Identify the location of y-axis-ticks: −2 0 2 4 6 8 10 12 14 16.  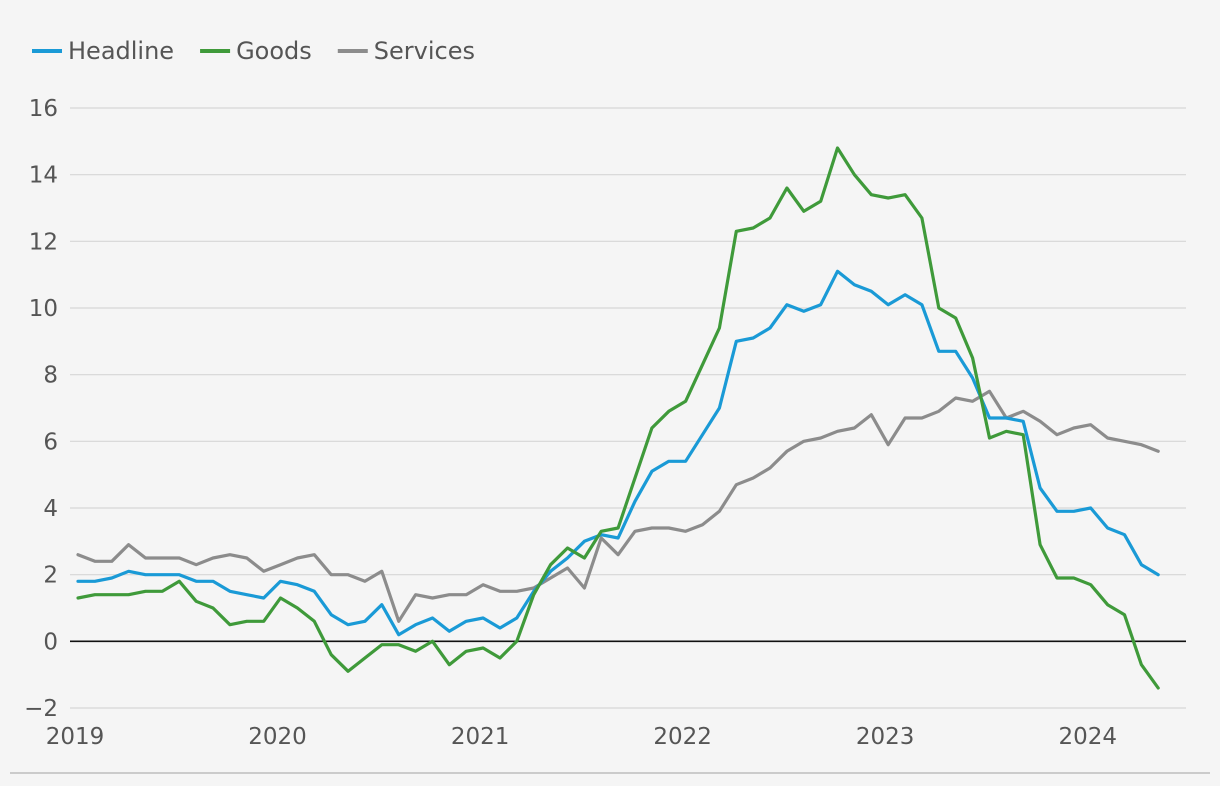
(41, 409).